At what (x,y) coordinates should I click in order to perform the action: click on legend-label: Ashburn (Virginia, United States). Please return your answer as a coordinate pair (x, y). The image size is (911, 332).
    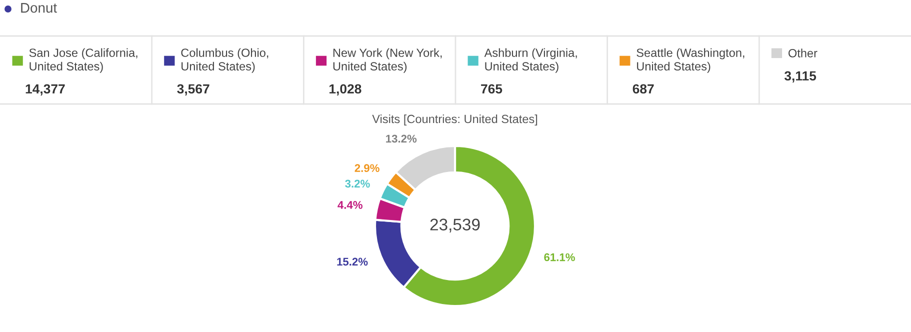
    Looking at the image, I should click on (530, 60).